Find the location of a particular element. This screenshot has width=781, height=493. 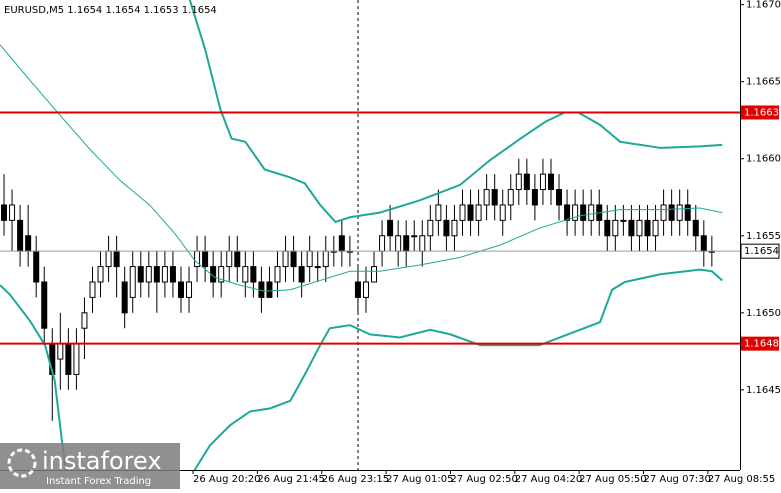

y-tick-label: 1.1670 is located at coordinates (763, 5).